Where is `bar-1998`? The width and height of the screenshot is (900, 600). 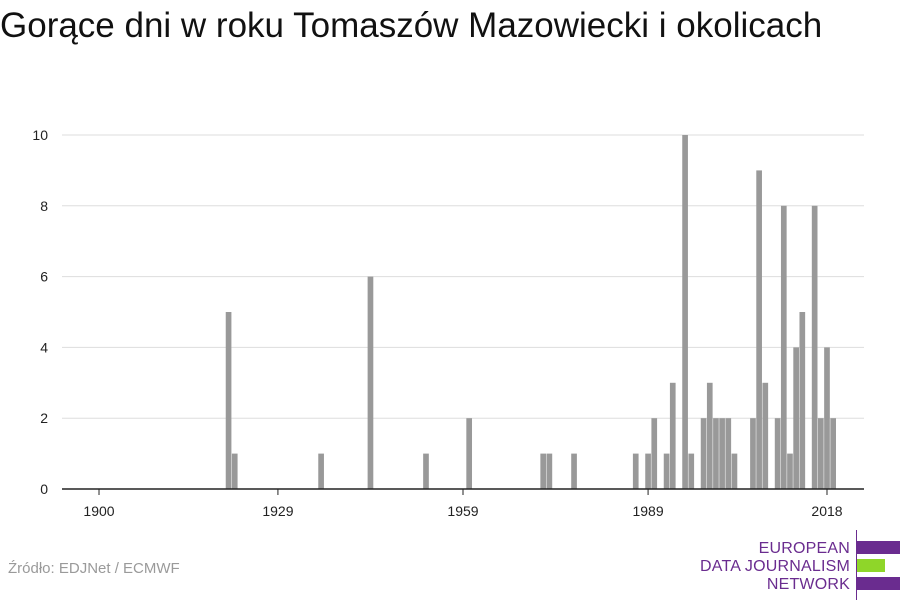 bar-1998 is located at coordinates (703, 453).